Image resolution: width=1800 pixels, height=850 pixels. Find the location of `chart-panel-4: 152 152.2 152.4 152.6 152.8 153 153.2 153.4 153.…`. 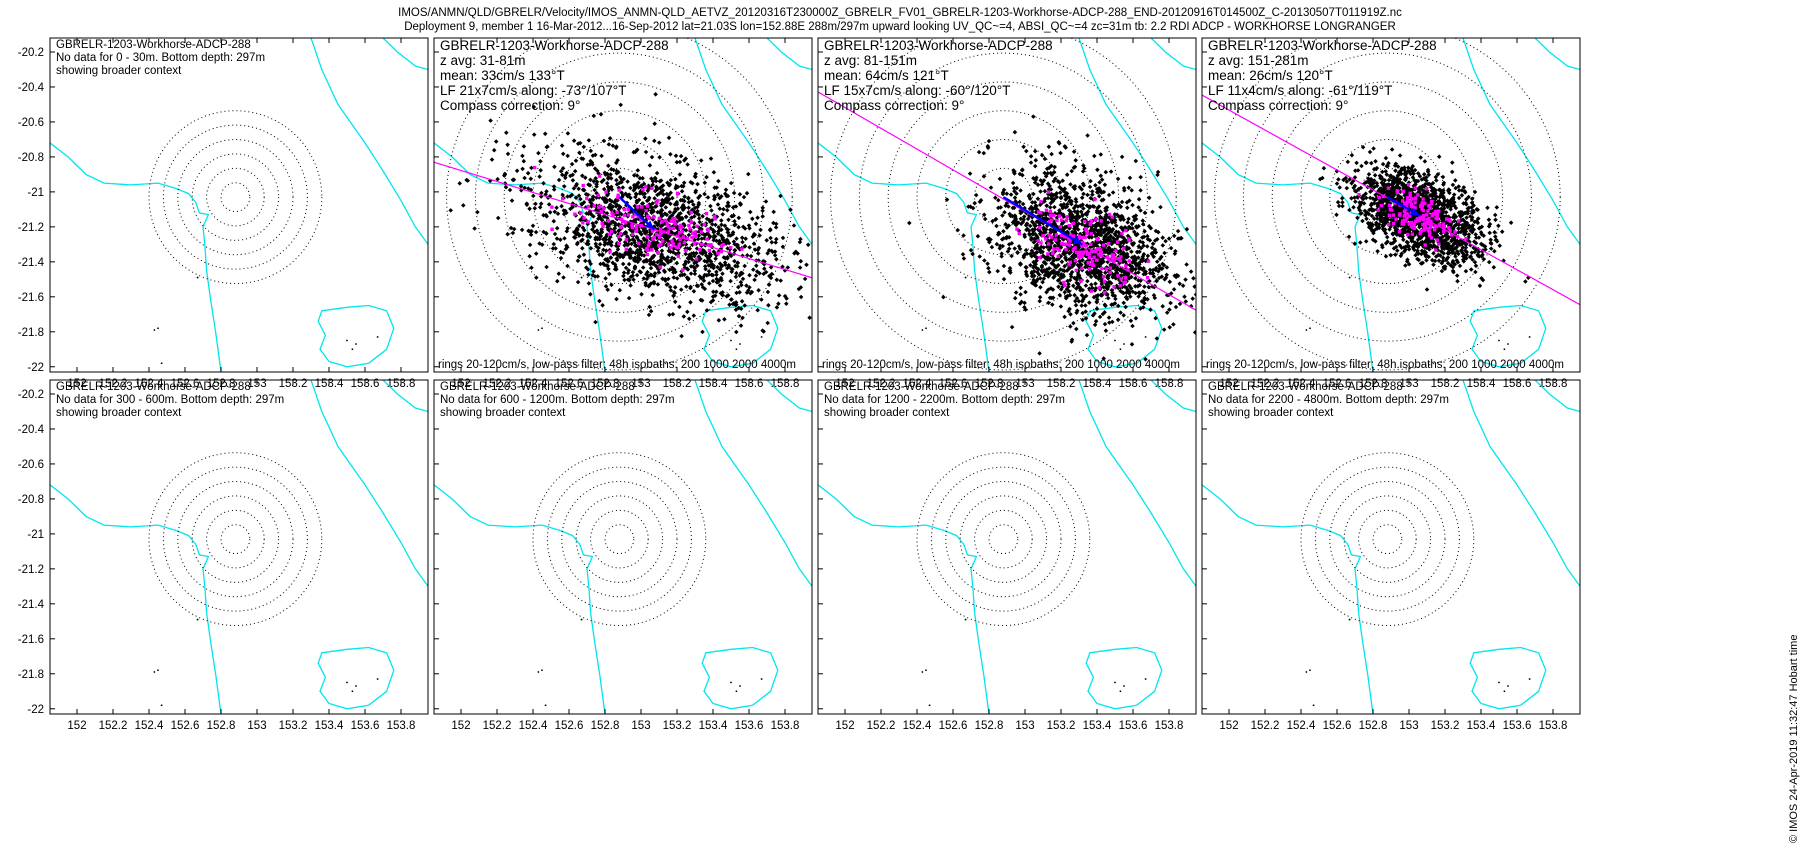

chart-panel-4: 152 152.2 152.4 152.6 152.8 153 153.2 153.4 153.… is located at coordinates (1391, 213).